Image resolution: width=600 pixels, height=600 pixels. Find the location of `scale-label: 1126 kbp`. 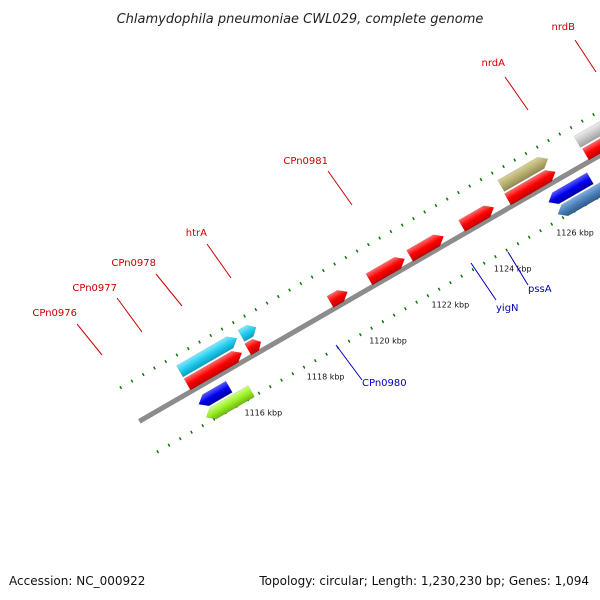

scale-label: 1126 kbp is located at coordinates (575, 232).